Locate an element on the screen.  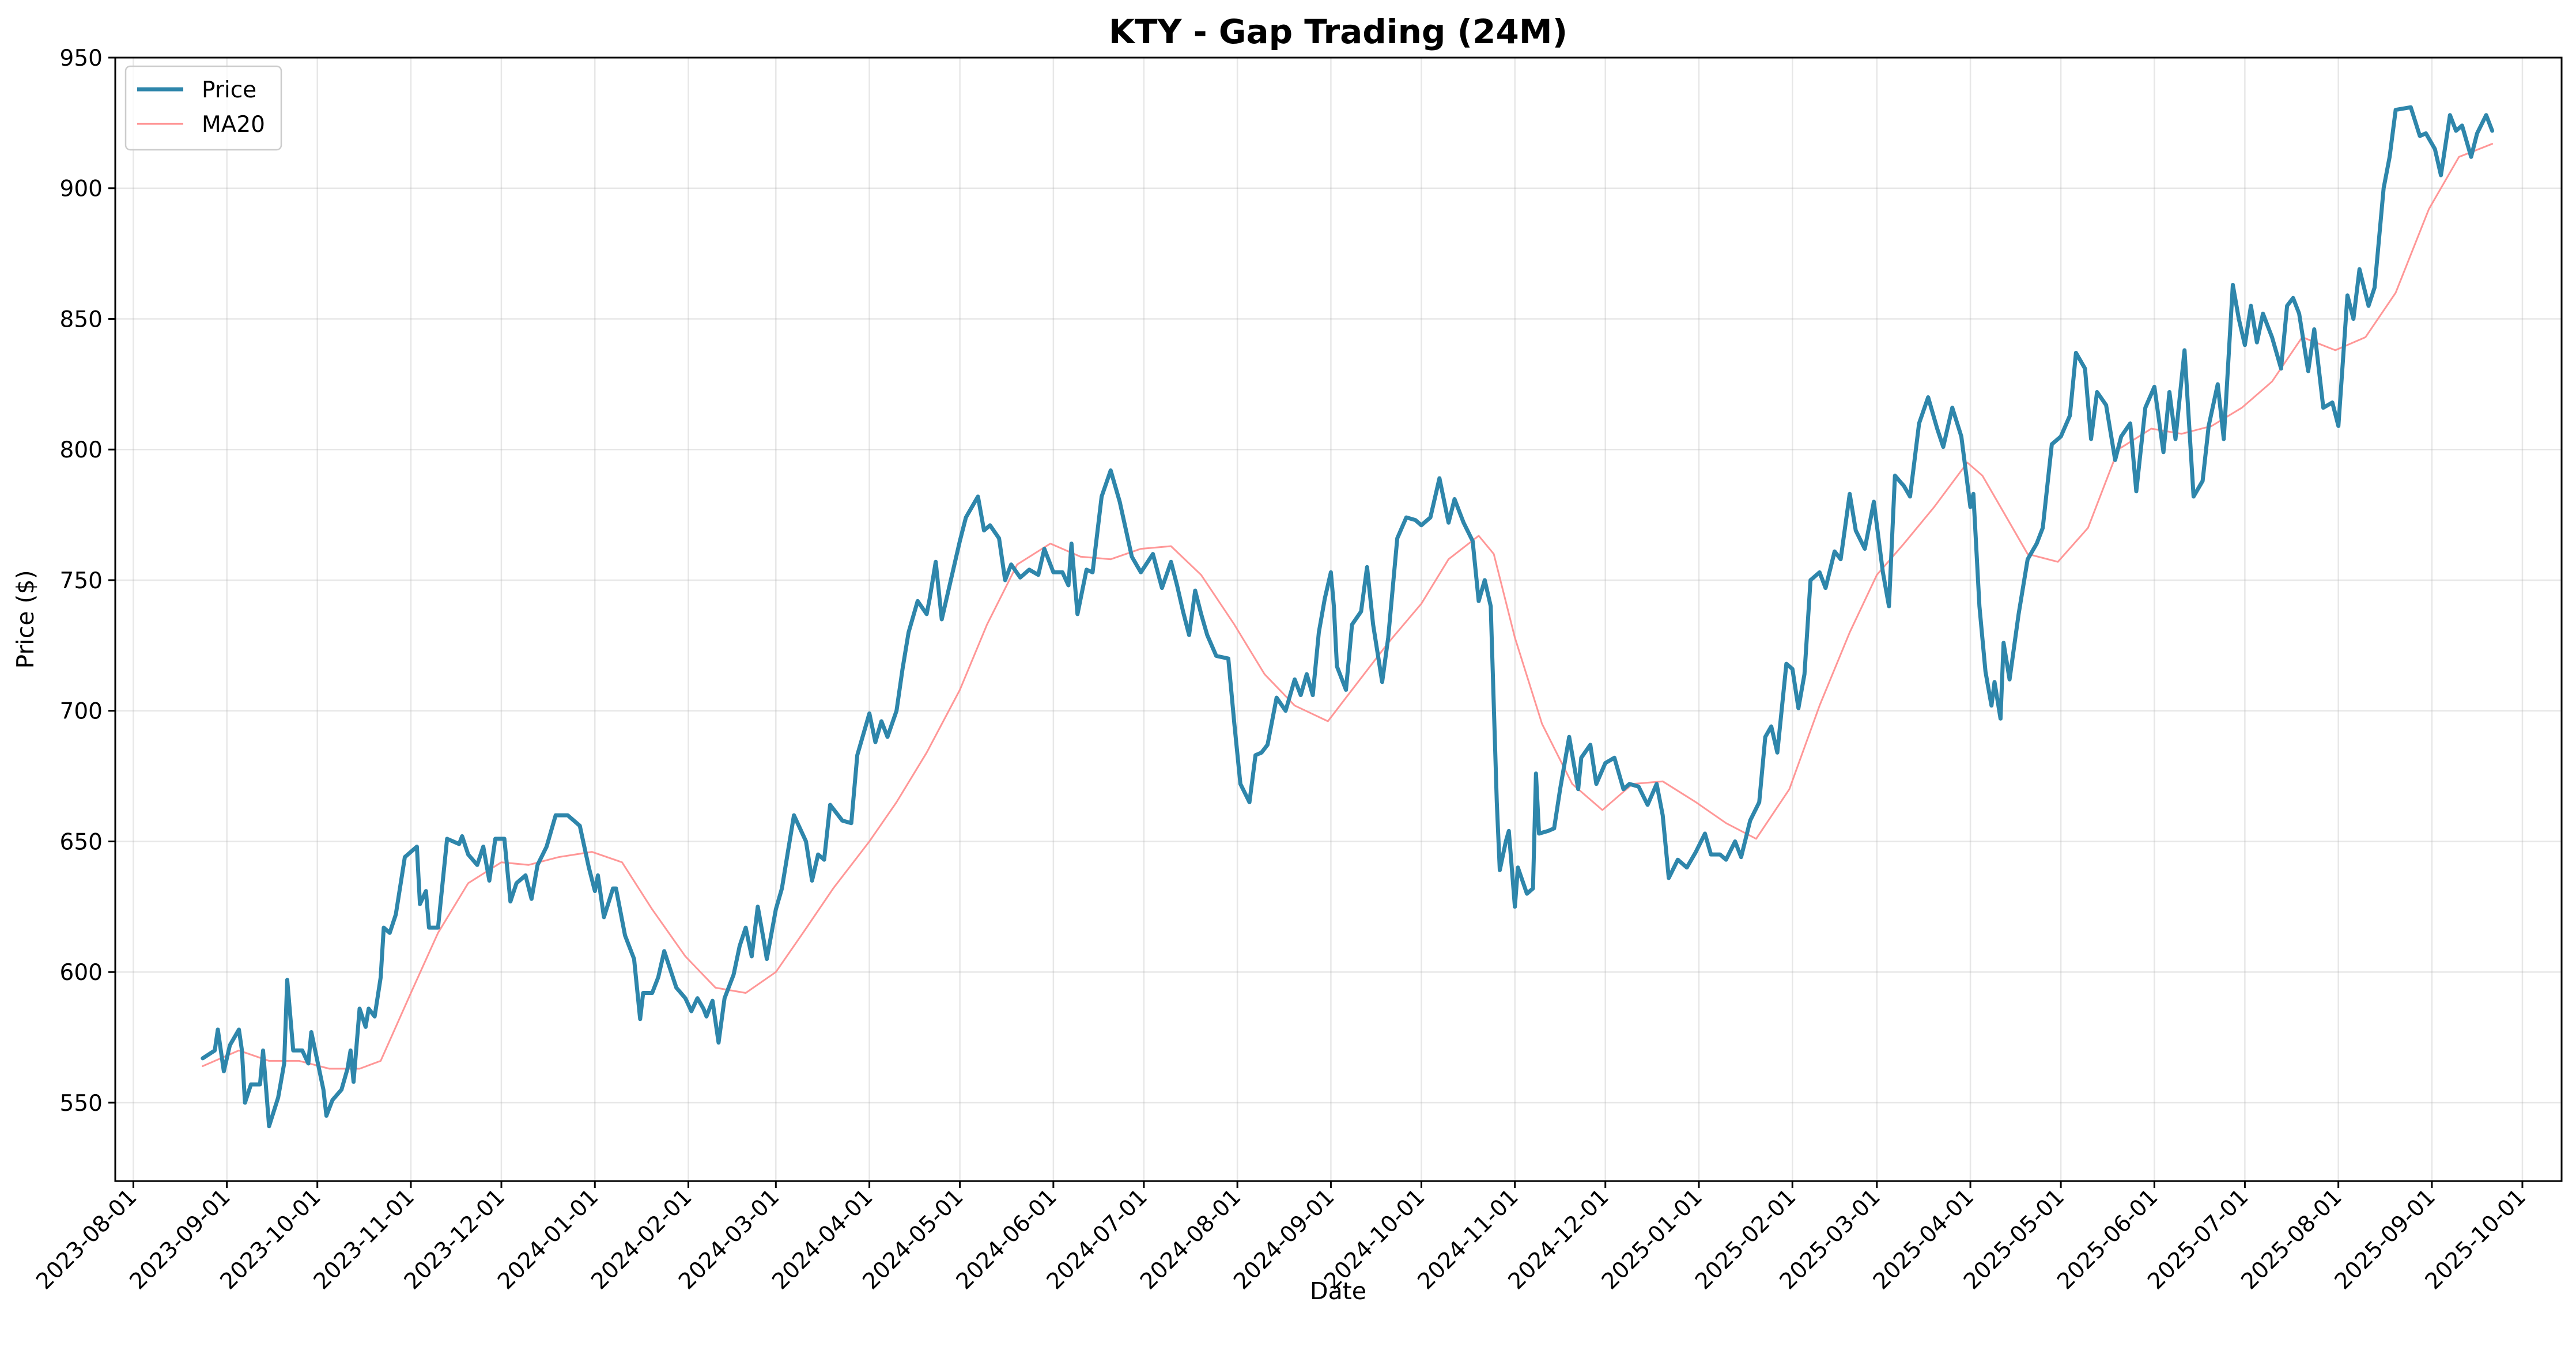
legend-box is located at coordinates (203, 108).